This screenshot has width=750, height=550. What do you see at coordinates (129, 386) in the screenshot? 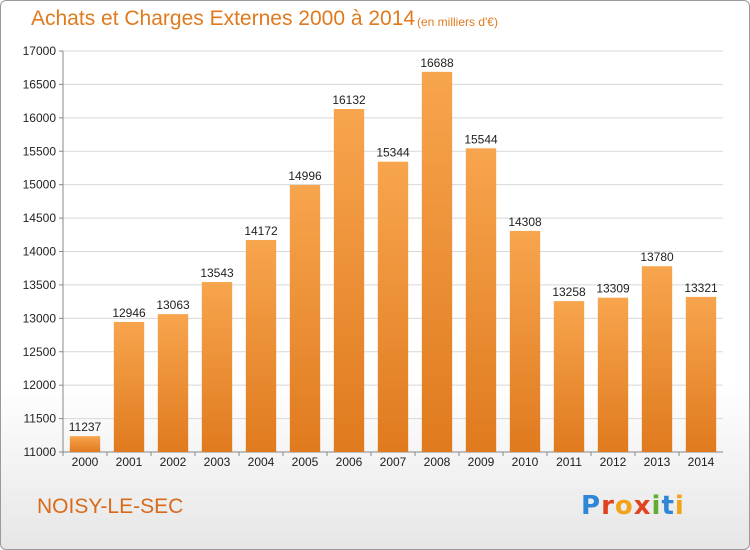
I see `bar-2001` at bounding box center [129, 386].